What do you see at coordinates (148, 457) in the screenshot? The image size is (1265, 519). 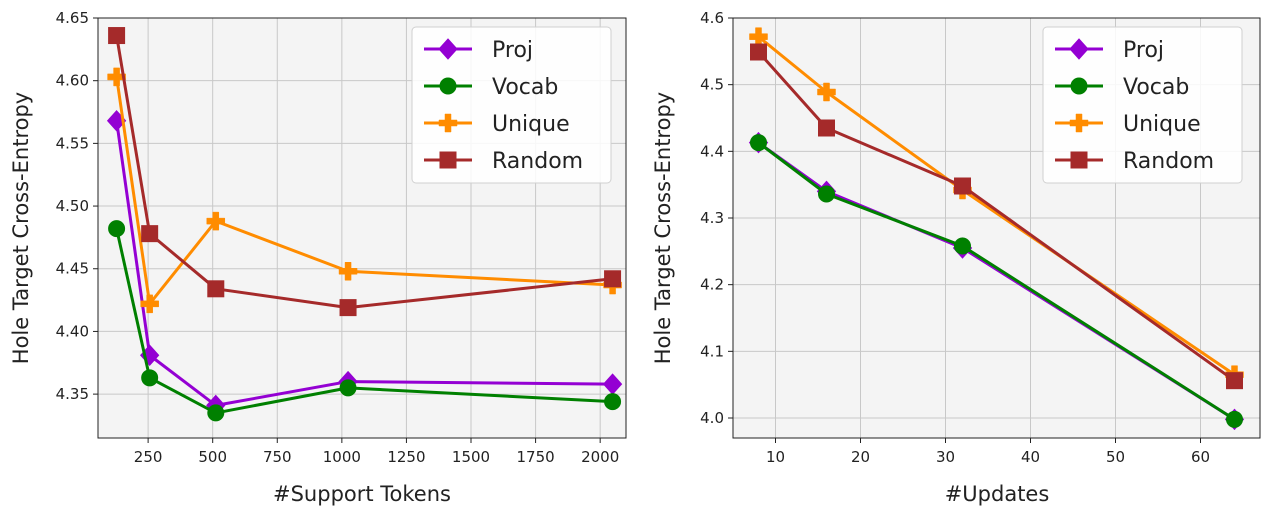 I see `x-tick-label: 250` at bounding box center [148, 457].